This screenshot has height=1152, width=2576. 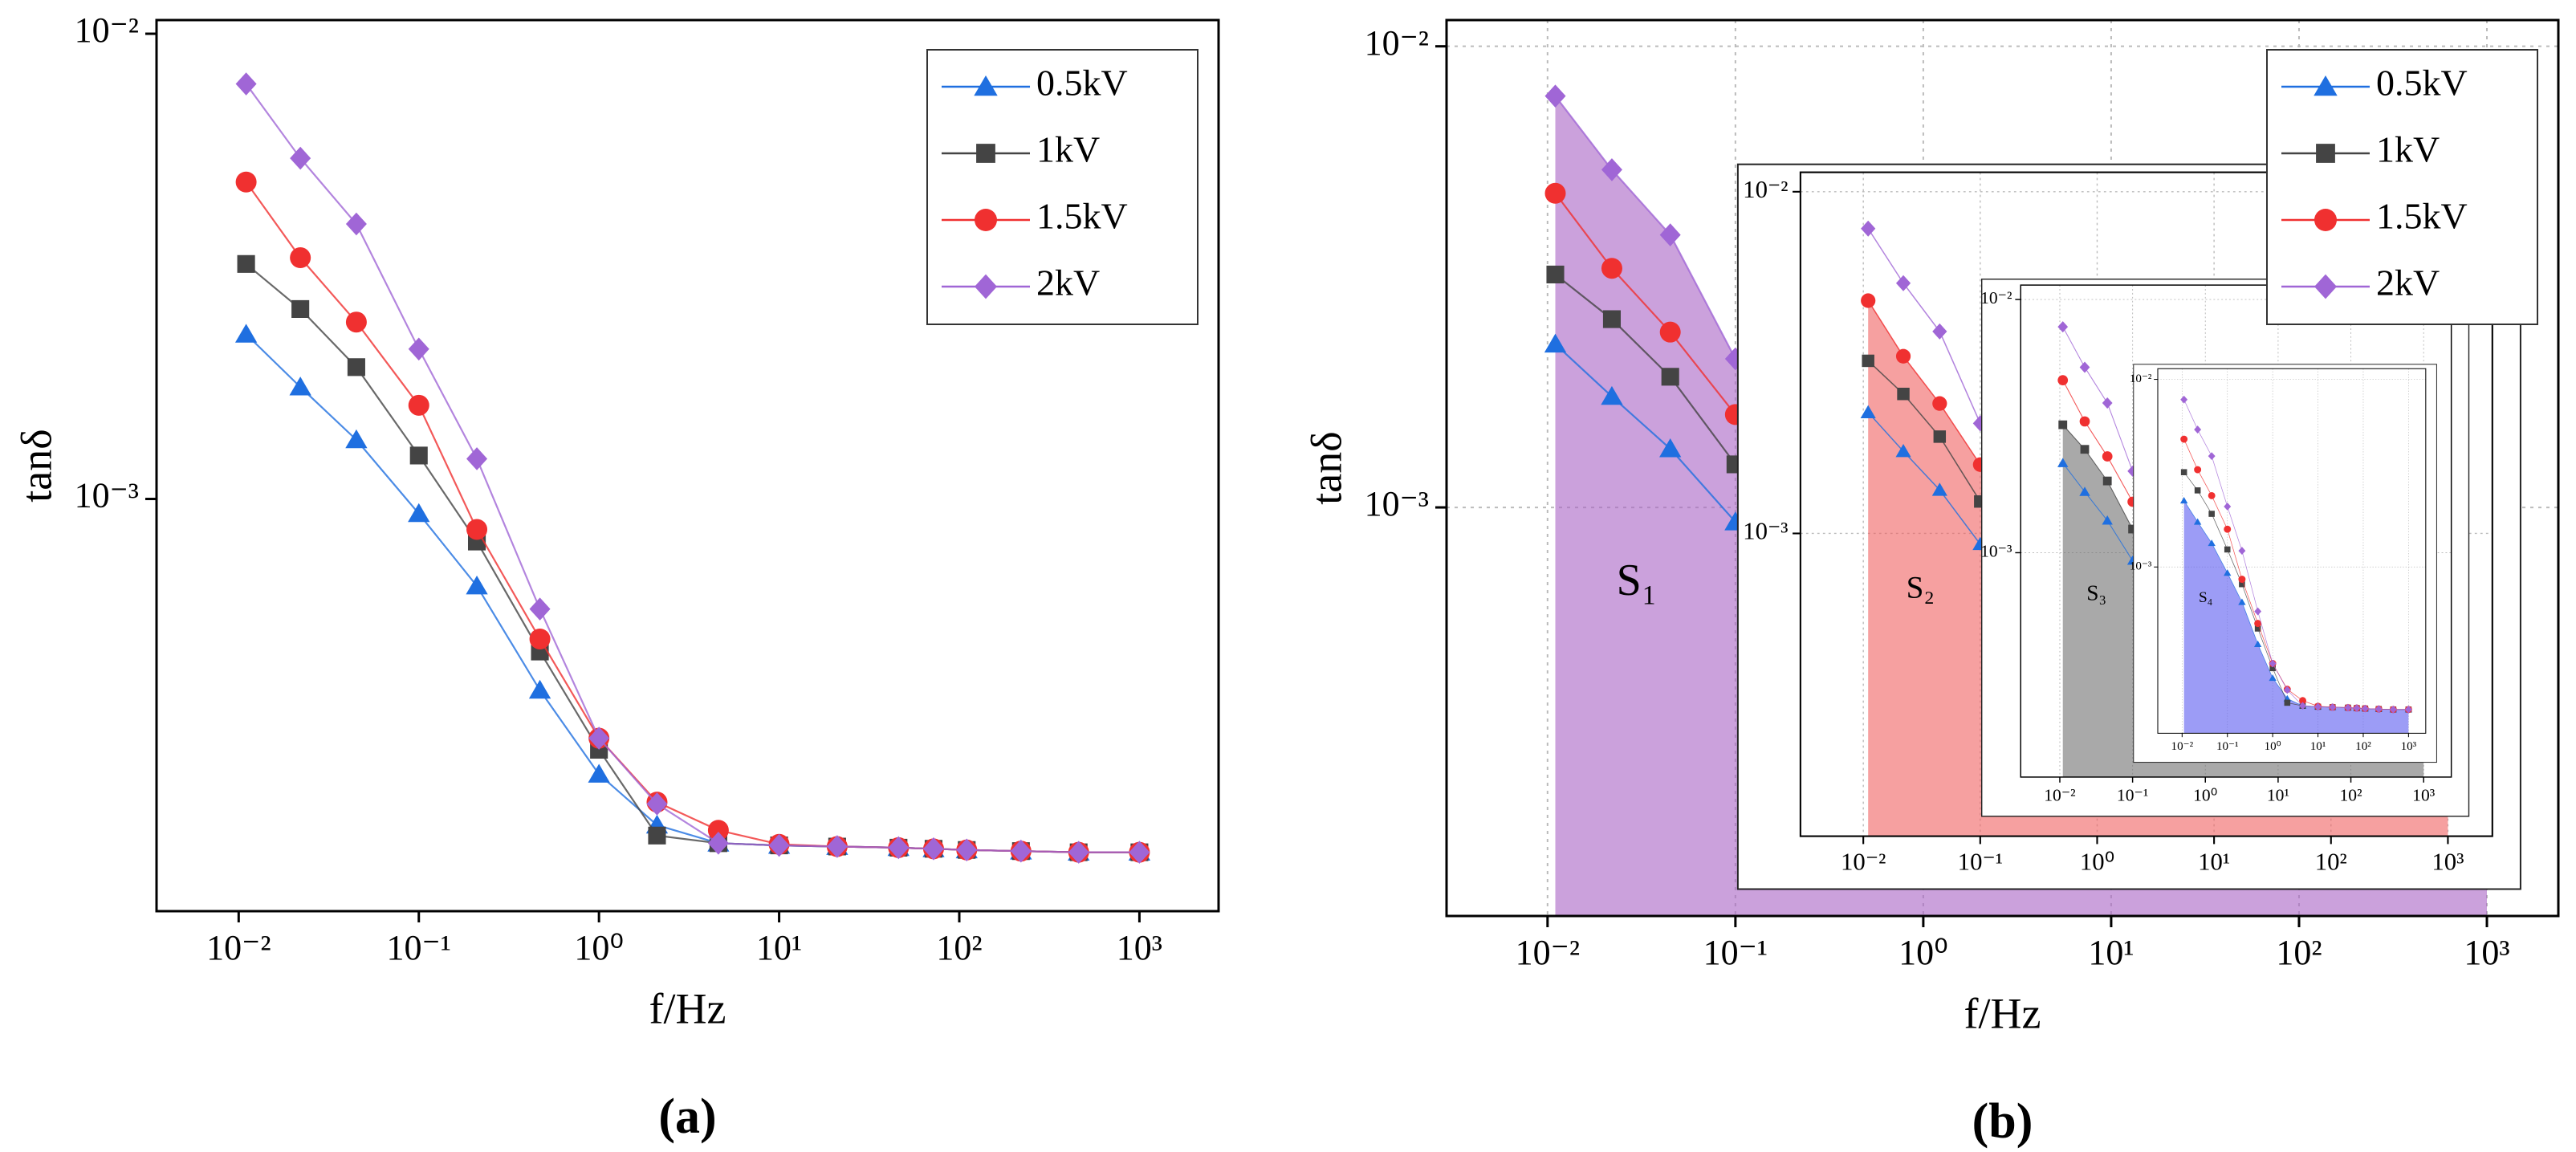 What do you see at coordinates (1082, 217) in the screenshot?
I see `legend-label: 1.5kV` at bounding box center [1082, 217].